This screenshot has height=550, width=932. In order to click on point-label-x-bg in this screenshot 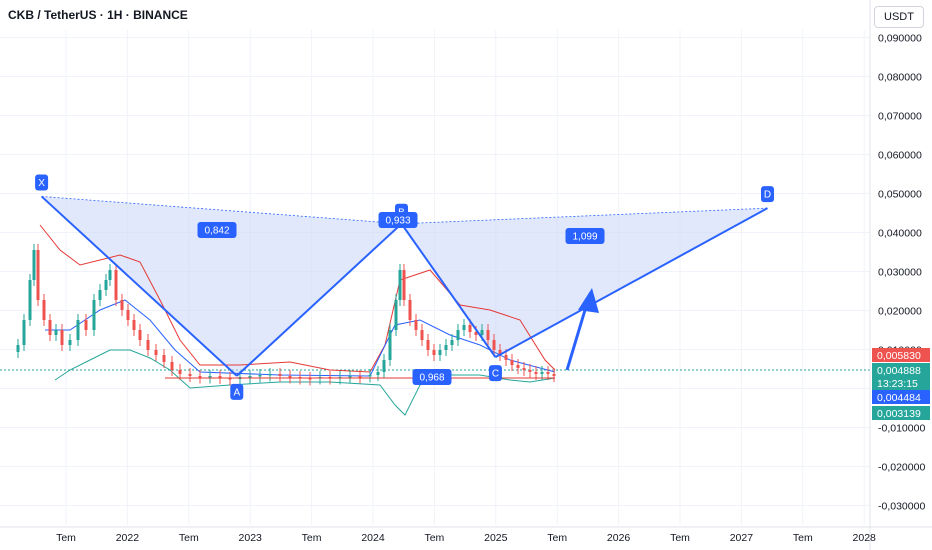, I will do `click(42, 182)`.